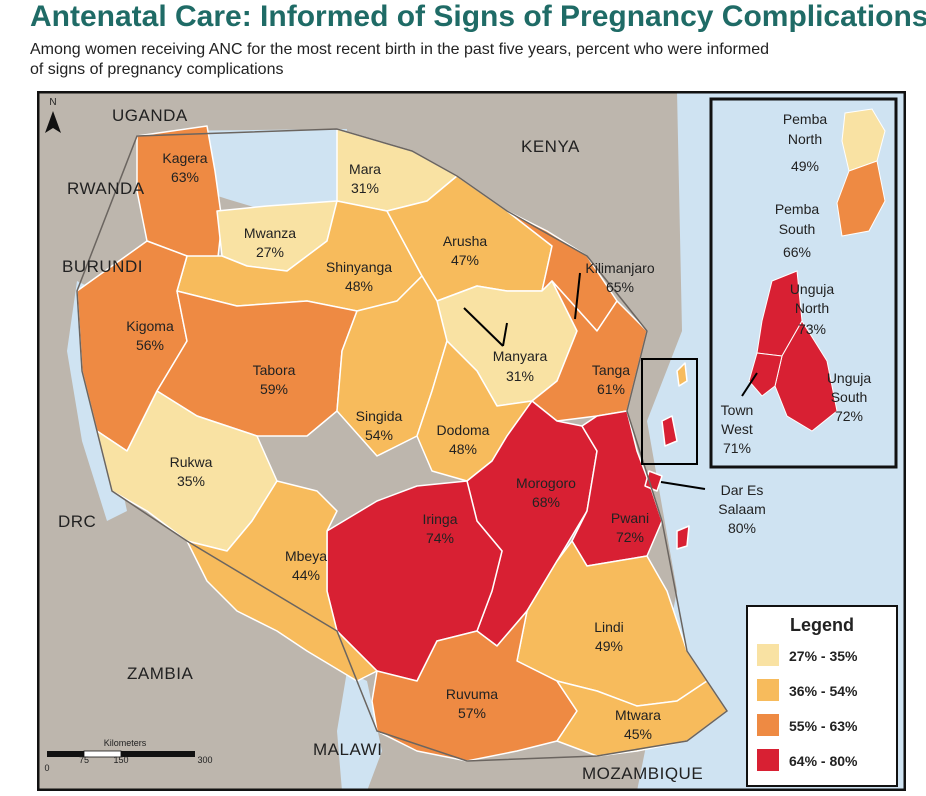 The height and width of the screenshot is (796, 926). Describe the element at coordinates (465, 241) in the screenshot. I see `label-arusha-name: Arusha` at that location.